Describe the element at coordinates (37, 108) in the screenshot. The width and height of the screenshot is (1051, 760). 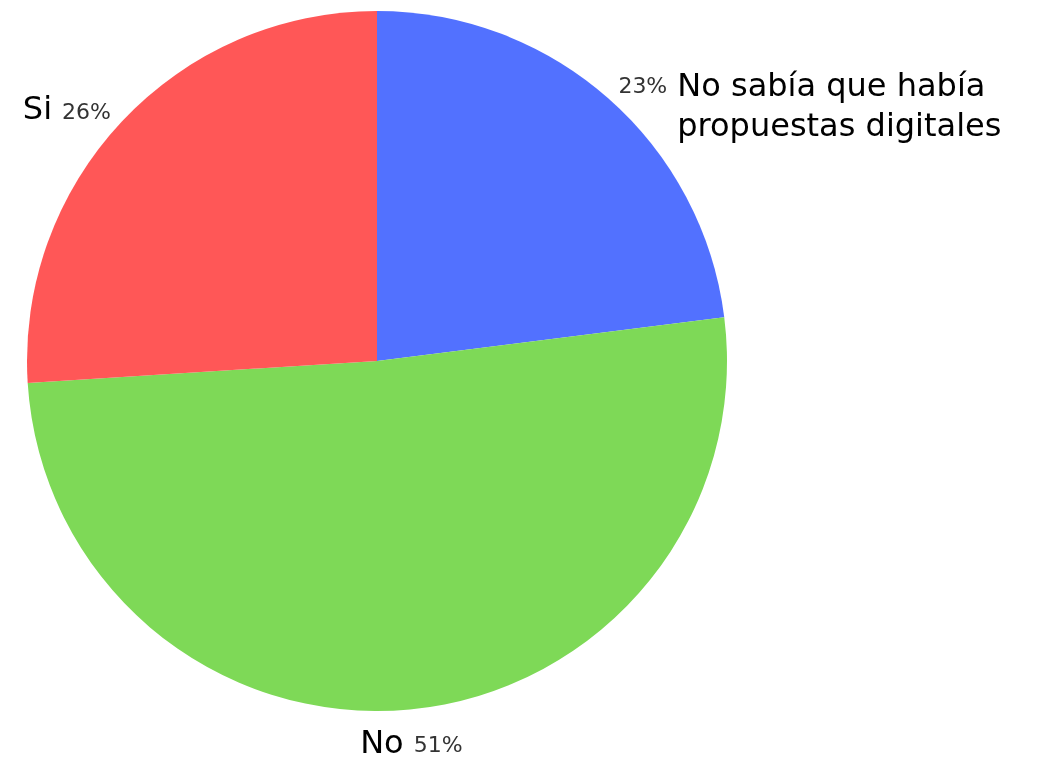
I see `slice-label: Si` at that location.